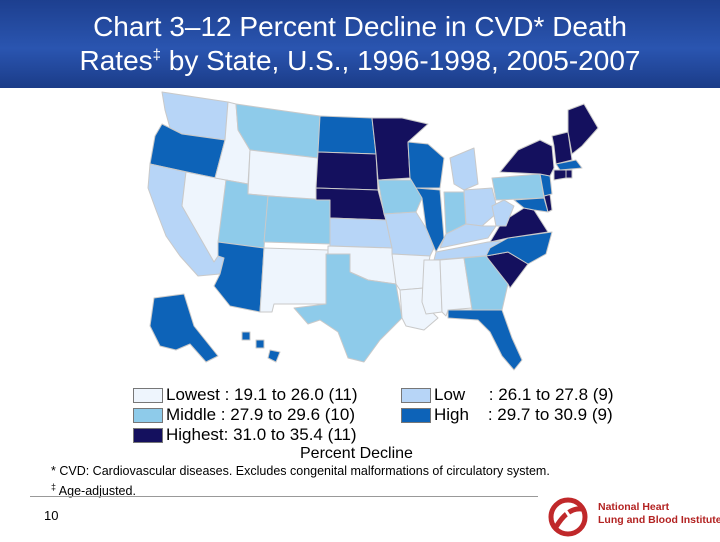  I want to click on state-co, so click(297, 220).